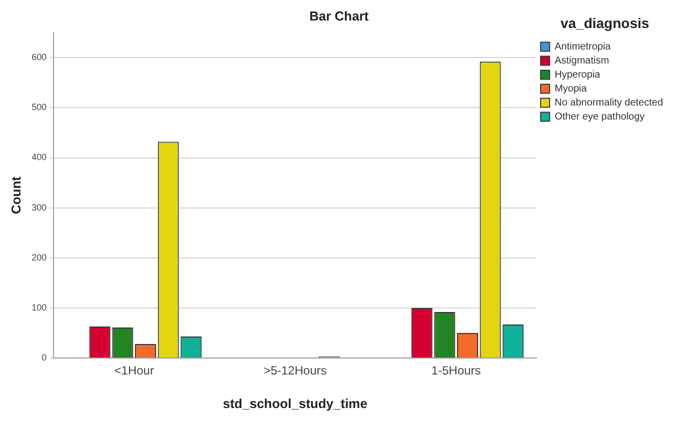 Image resolution: width=678 pixels, height=421 pixels. I want to click on x-axis-title: std_school_study_time, so click(295, 403).